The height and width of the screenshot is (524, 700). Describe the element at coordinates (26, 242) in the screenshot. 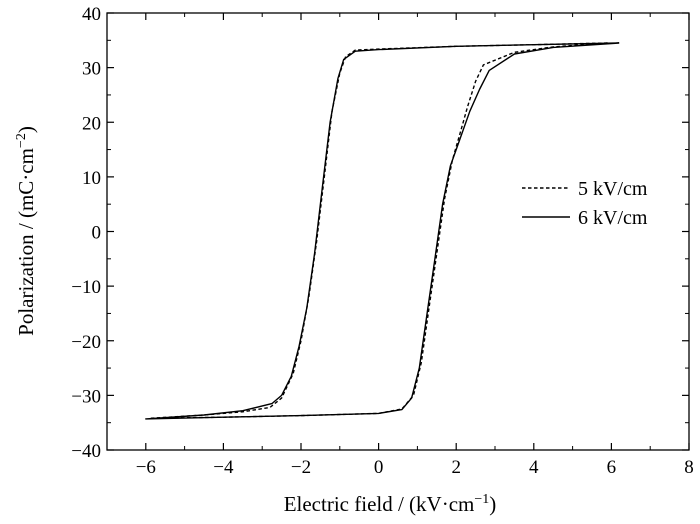

I see `y-axis-title-main: Polarization / (mC·cm` at that location.